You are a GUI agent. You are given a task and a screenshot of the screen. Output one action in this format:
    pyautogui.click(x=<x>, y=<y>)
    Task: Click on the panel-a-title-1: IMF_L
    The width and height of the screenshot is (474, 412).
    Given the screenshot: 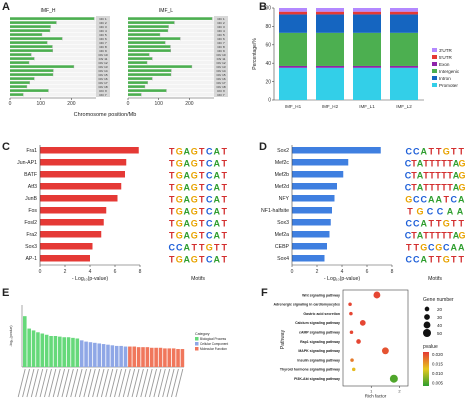 What is the action you would take?
    pyautogui.click(x=166, y=11)
    